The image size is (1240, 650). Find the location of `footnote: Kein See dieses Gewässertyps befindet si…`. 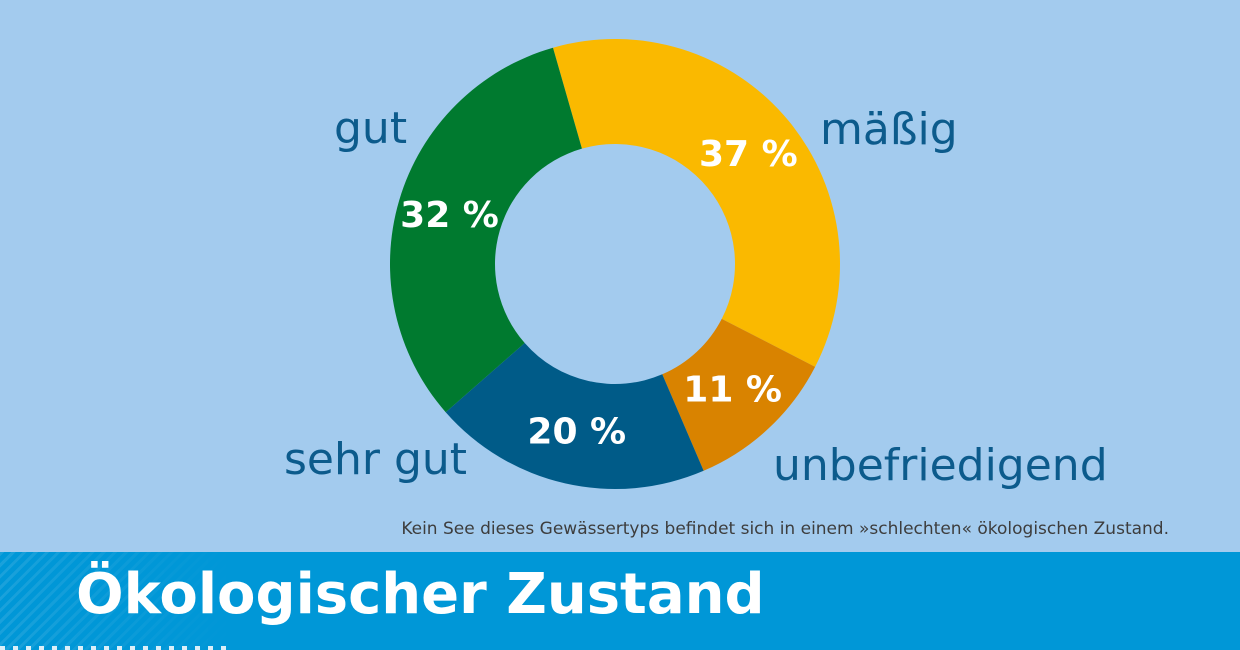

footnote: Kein See dieses Gewässertyps befindet si… is located at coordinates (785, 529).